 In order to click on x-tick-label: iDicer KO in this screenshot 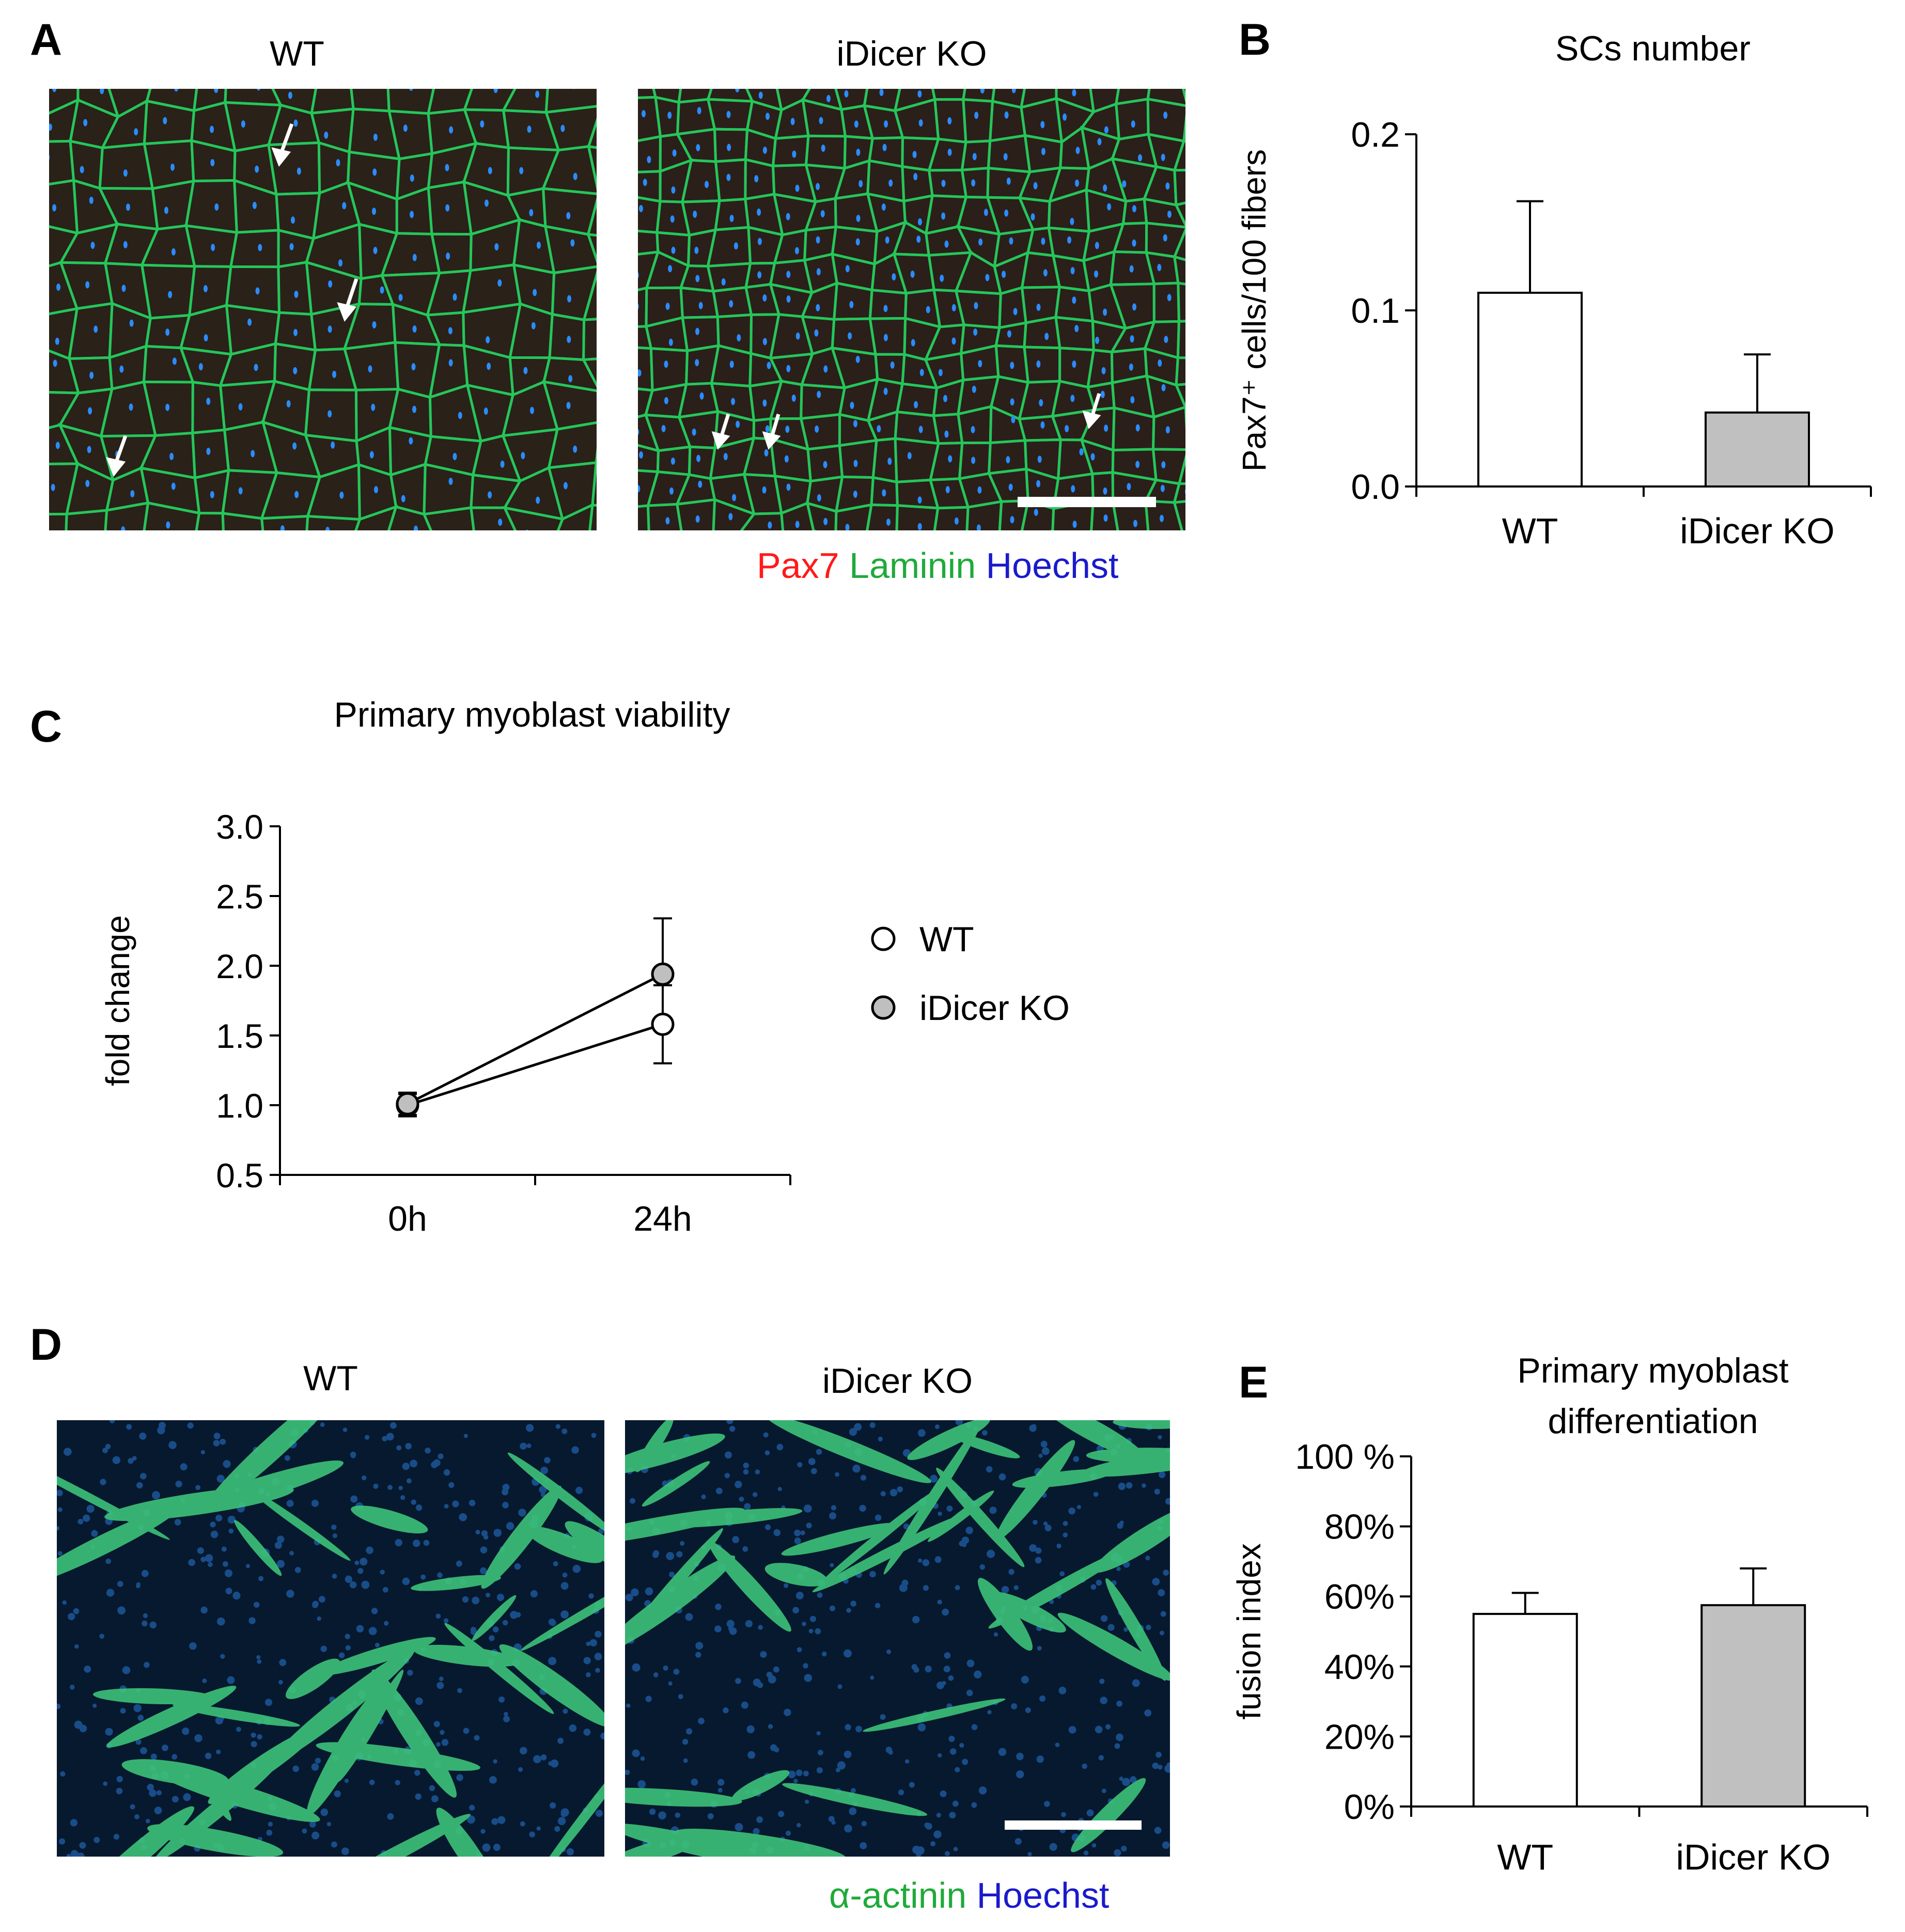, I will do `click(1757, 531)`.